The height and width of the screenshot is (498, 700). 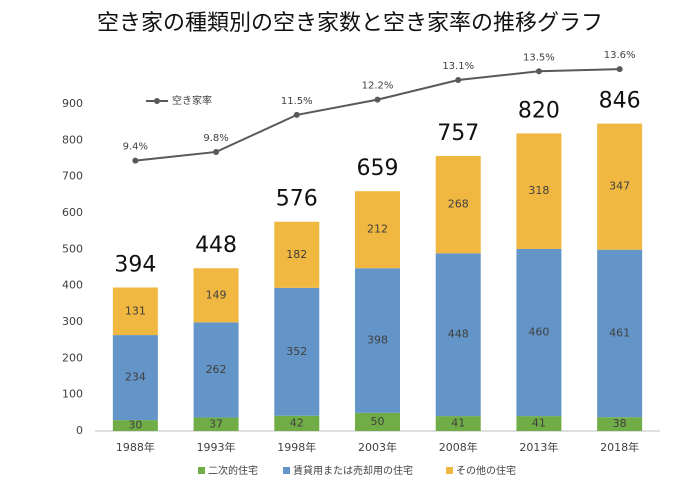 I want to click on x-tick-label: 2008年, so click(x=458, y=447).